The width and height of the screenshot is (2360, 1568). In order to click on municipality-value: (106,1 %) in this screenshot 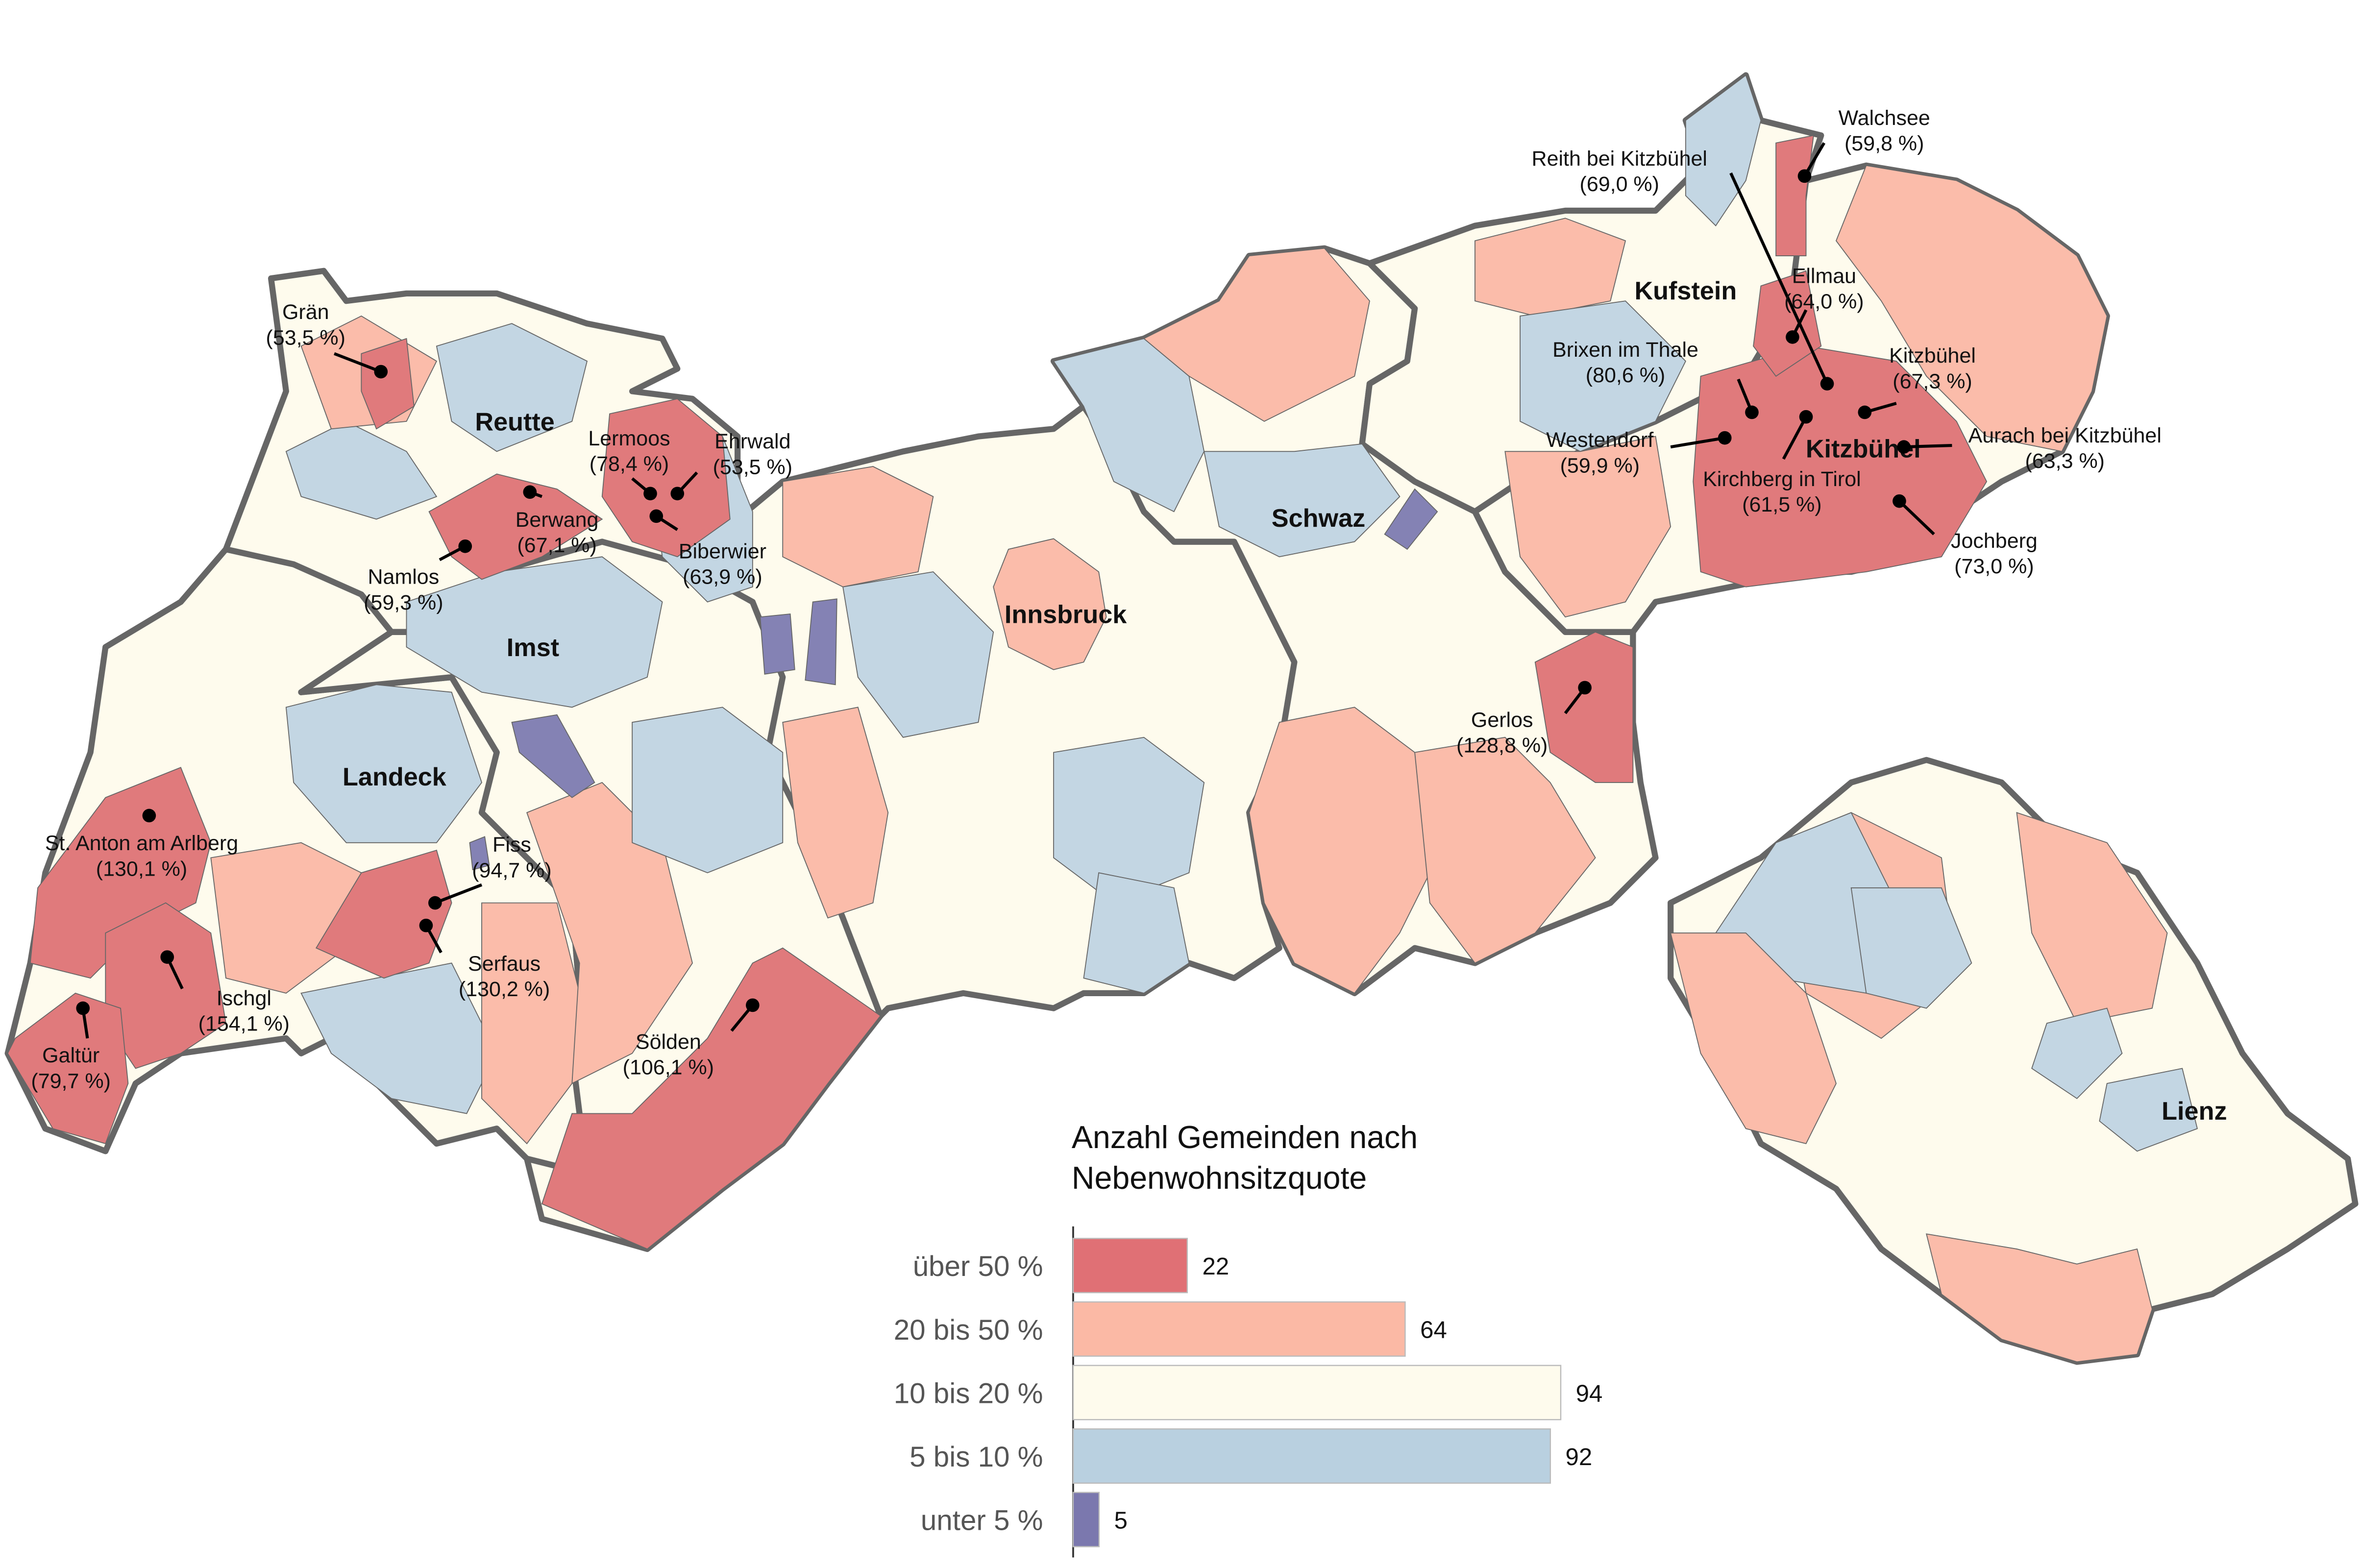, I will do `click(668, 1067)`.